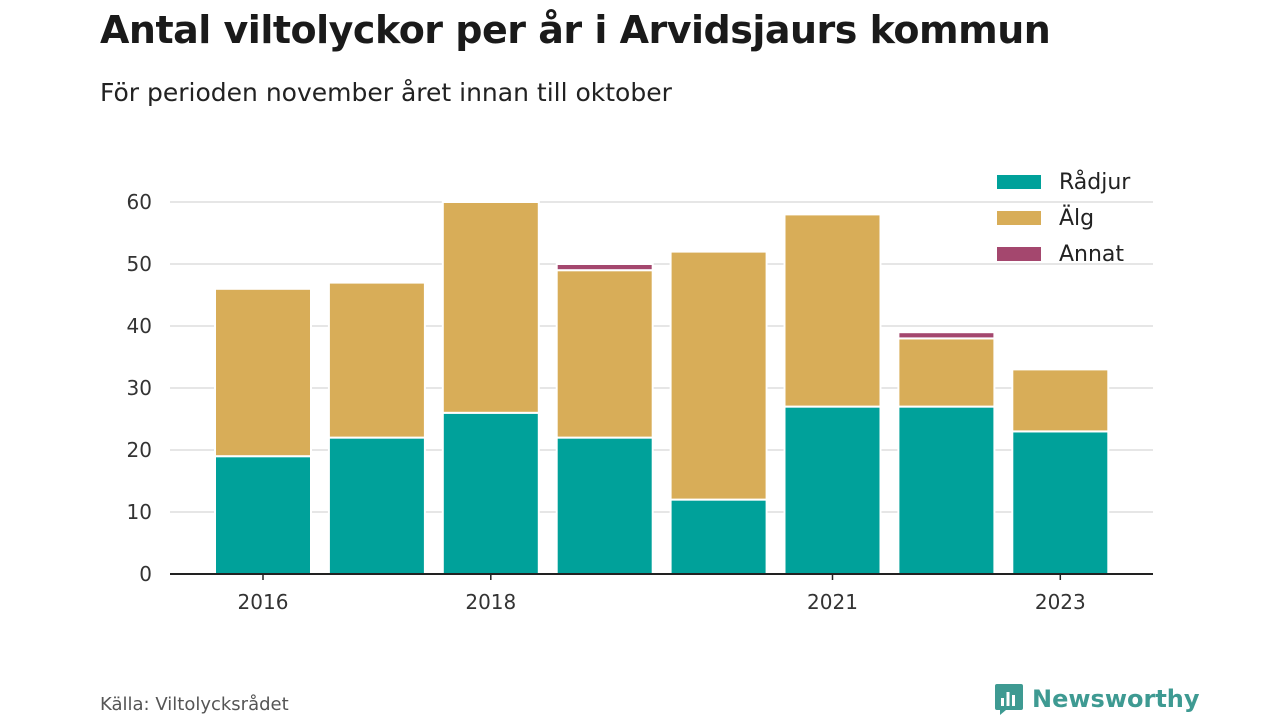 This screenshot has width=1280, height=720. Describe the element at coordinates (604, 354) in the screenshot. I see `bar-älg-2019` at that location.